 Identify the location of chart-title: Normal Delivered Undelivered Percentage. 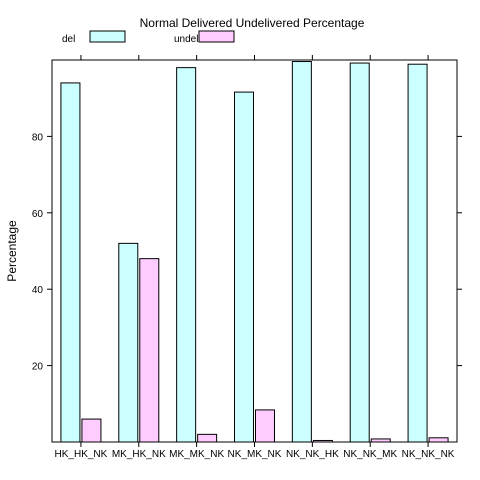
(252, 23).